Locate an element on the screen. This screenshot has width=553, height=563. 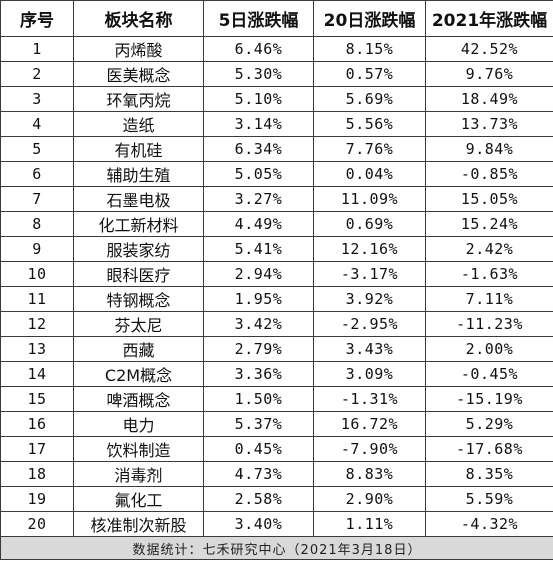
change-2021-cell: -4.32% is located at coordinates (489, 524).